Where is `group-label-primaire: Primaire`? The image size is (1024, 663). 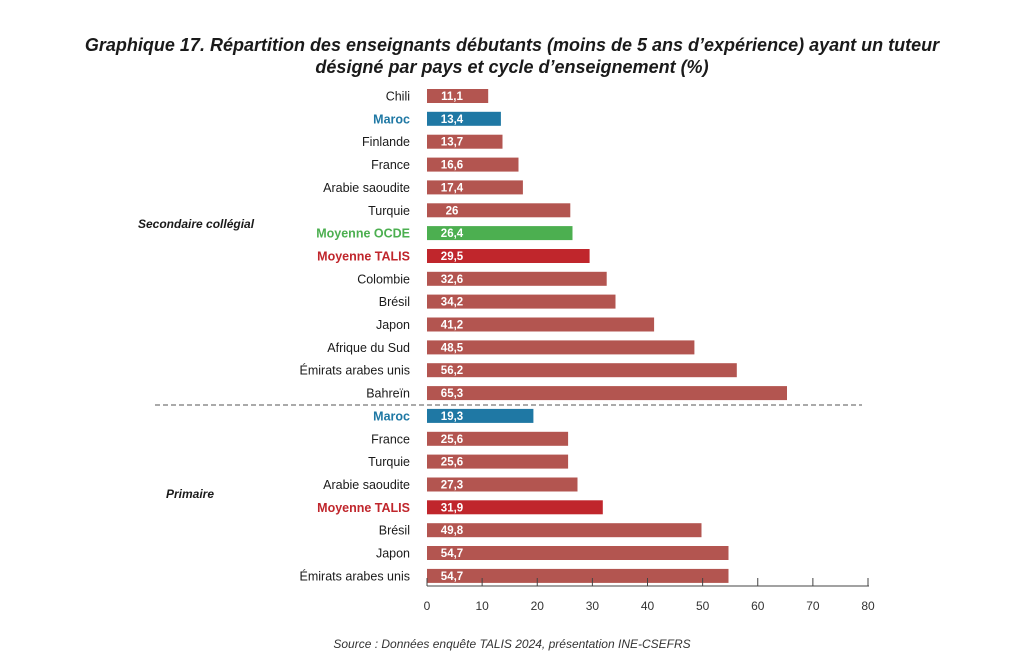
group-label-primaire: Primaire is located at coordinates (190, 494).